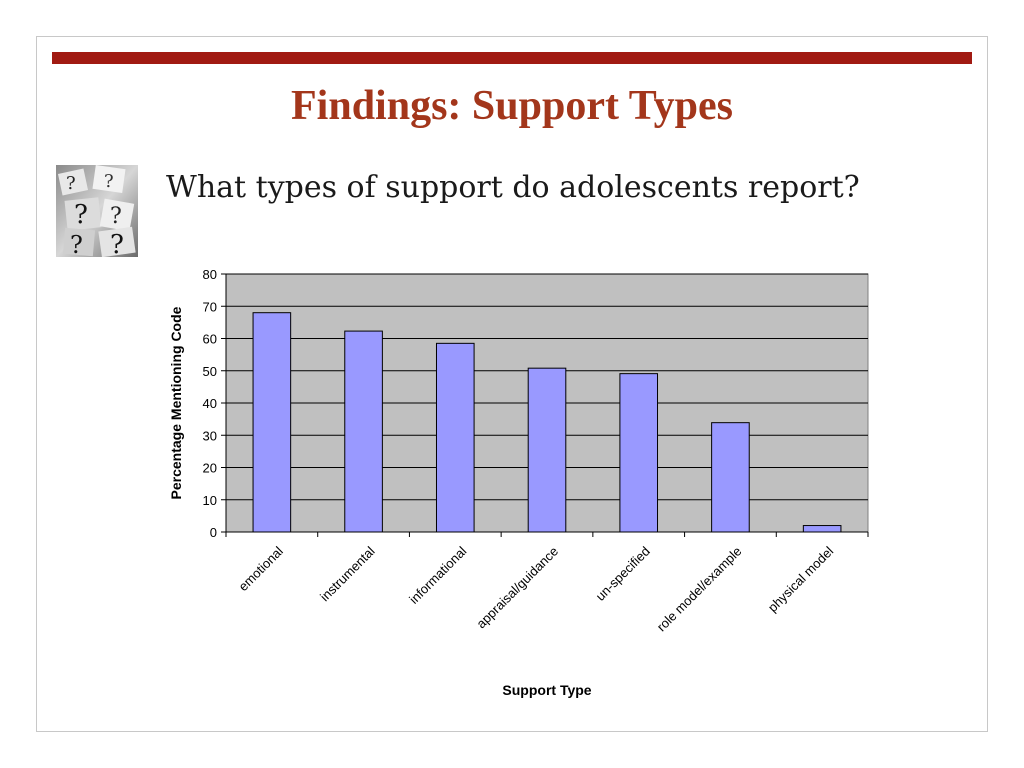 The image size is (1024, 768). What do you see at coordinates (210, 306) in the screenshot?
I see `y-tick-label: 70` at bounding box center [210, 306].